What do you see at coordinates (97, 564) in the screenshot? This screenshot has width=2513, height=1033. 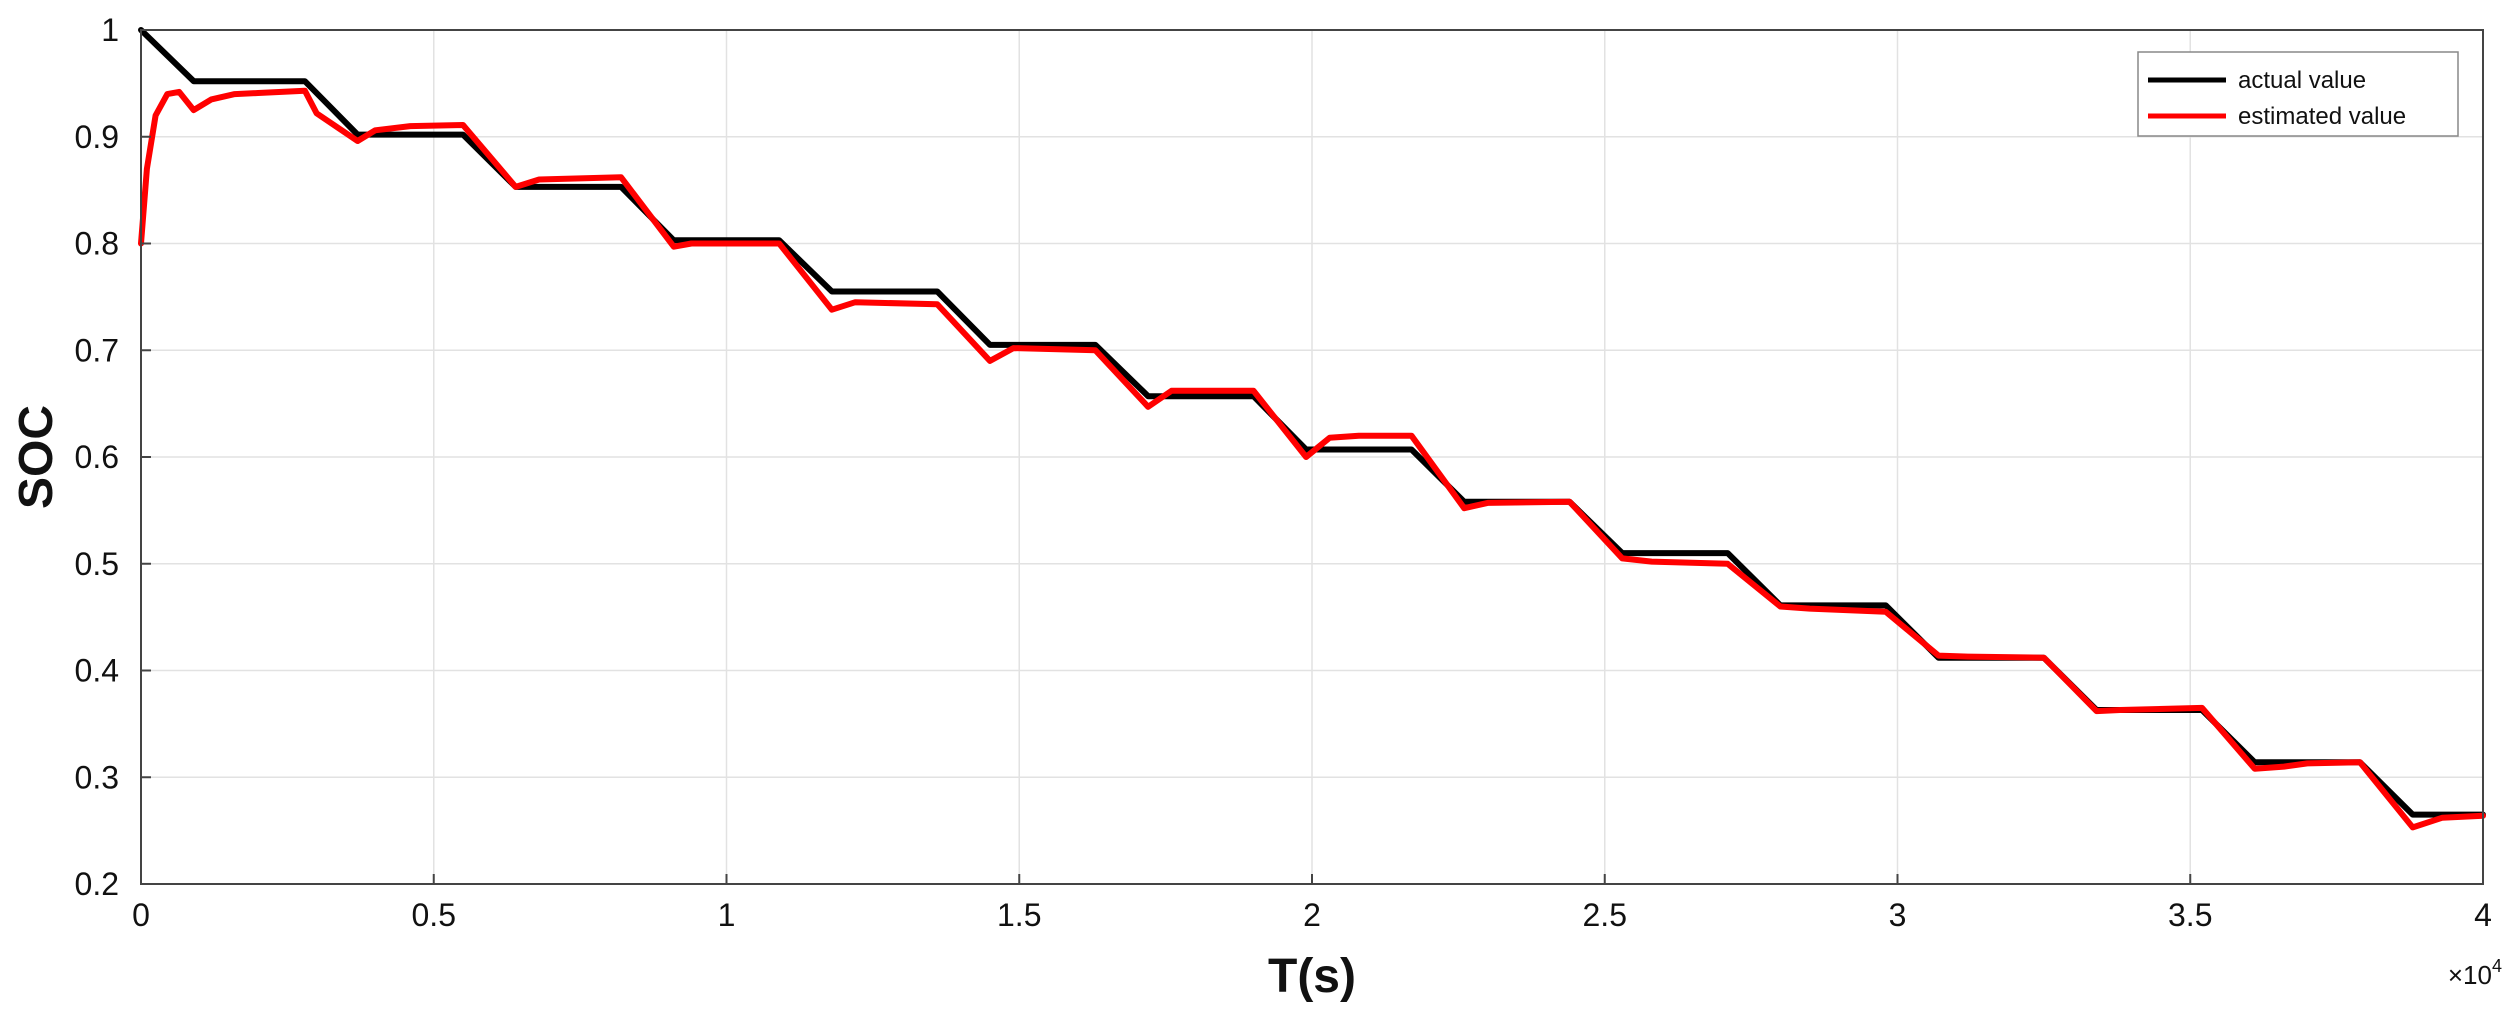 I see `y-tick-label: 0.5` at bounding box center [97, 564].